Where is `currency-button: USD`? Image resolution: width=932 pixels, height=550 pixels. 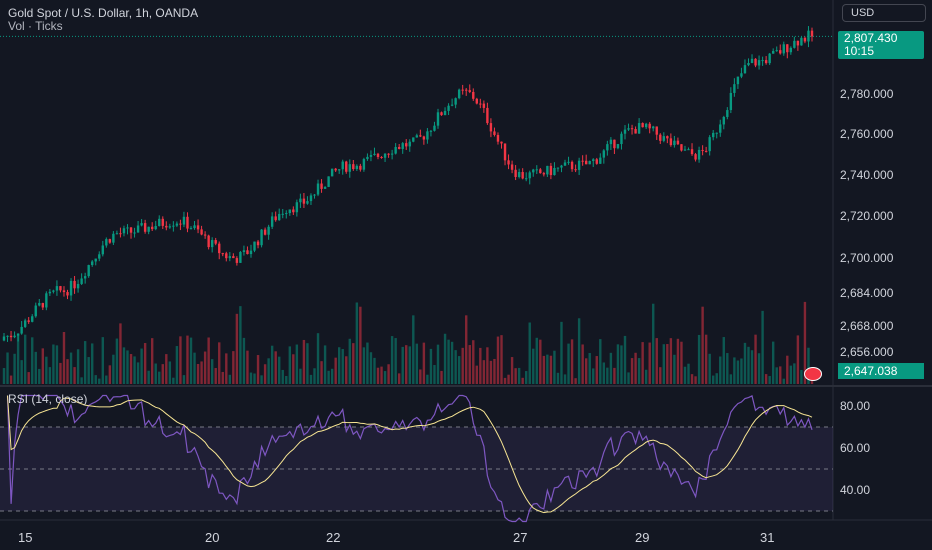
currency-button: USD is located at coordinates (884, 13).